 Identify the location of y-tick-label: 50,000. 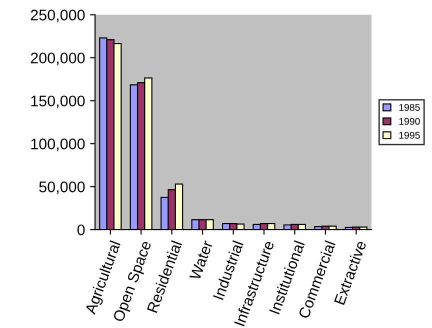
(62, 188).